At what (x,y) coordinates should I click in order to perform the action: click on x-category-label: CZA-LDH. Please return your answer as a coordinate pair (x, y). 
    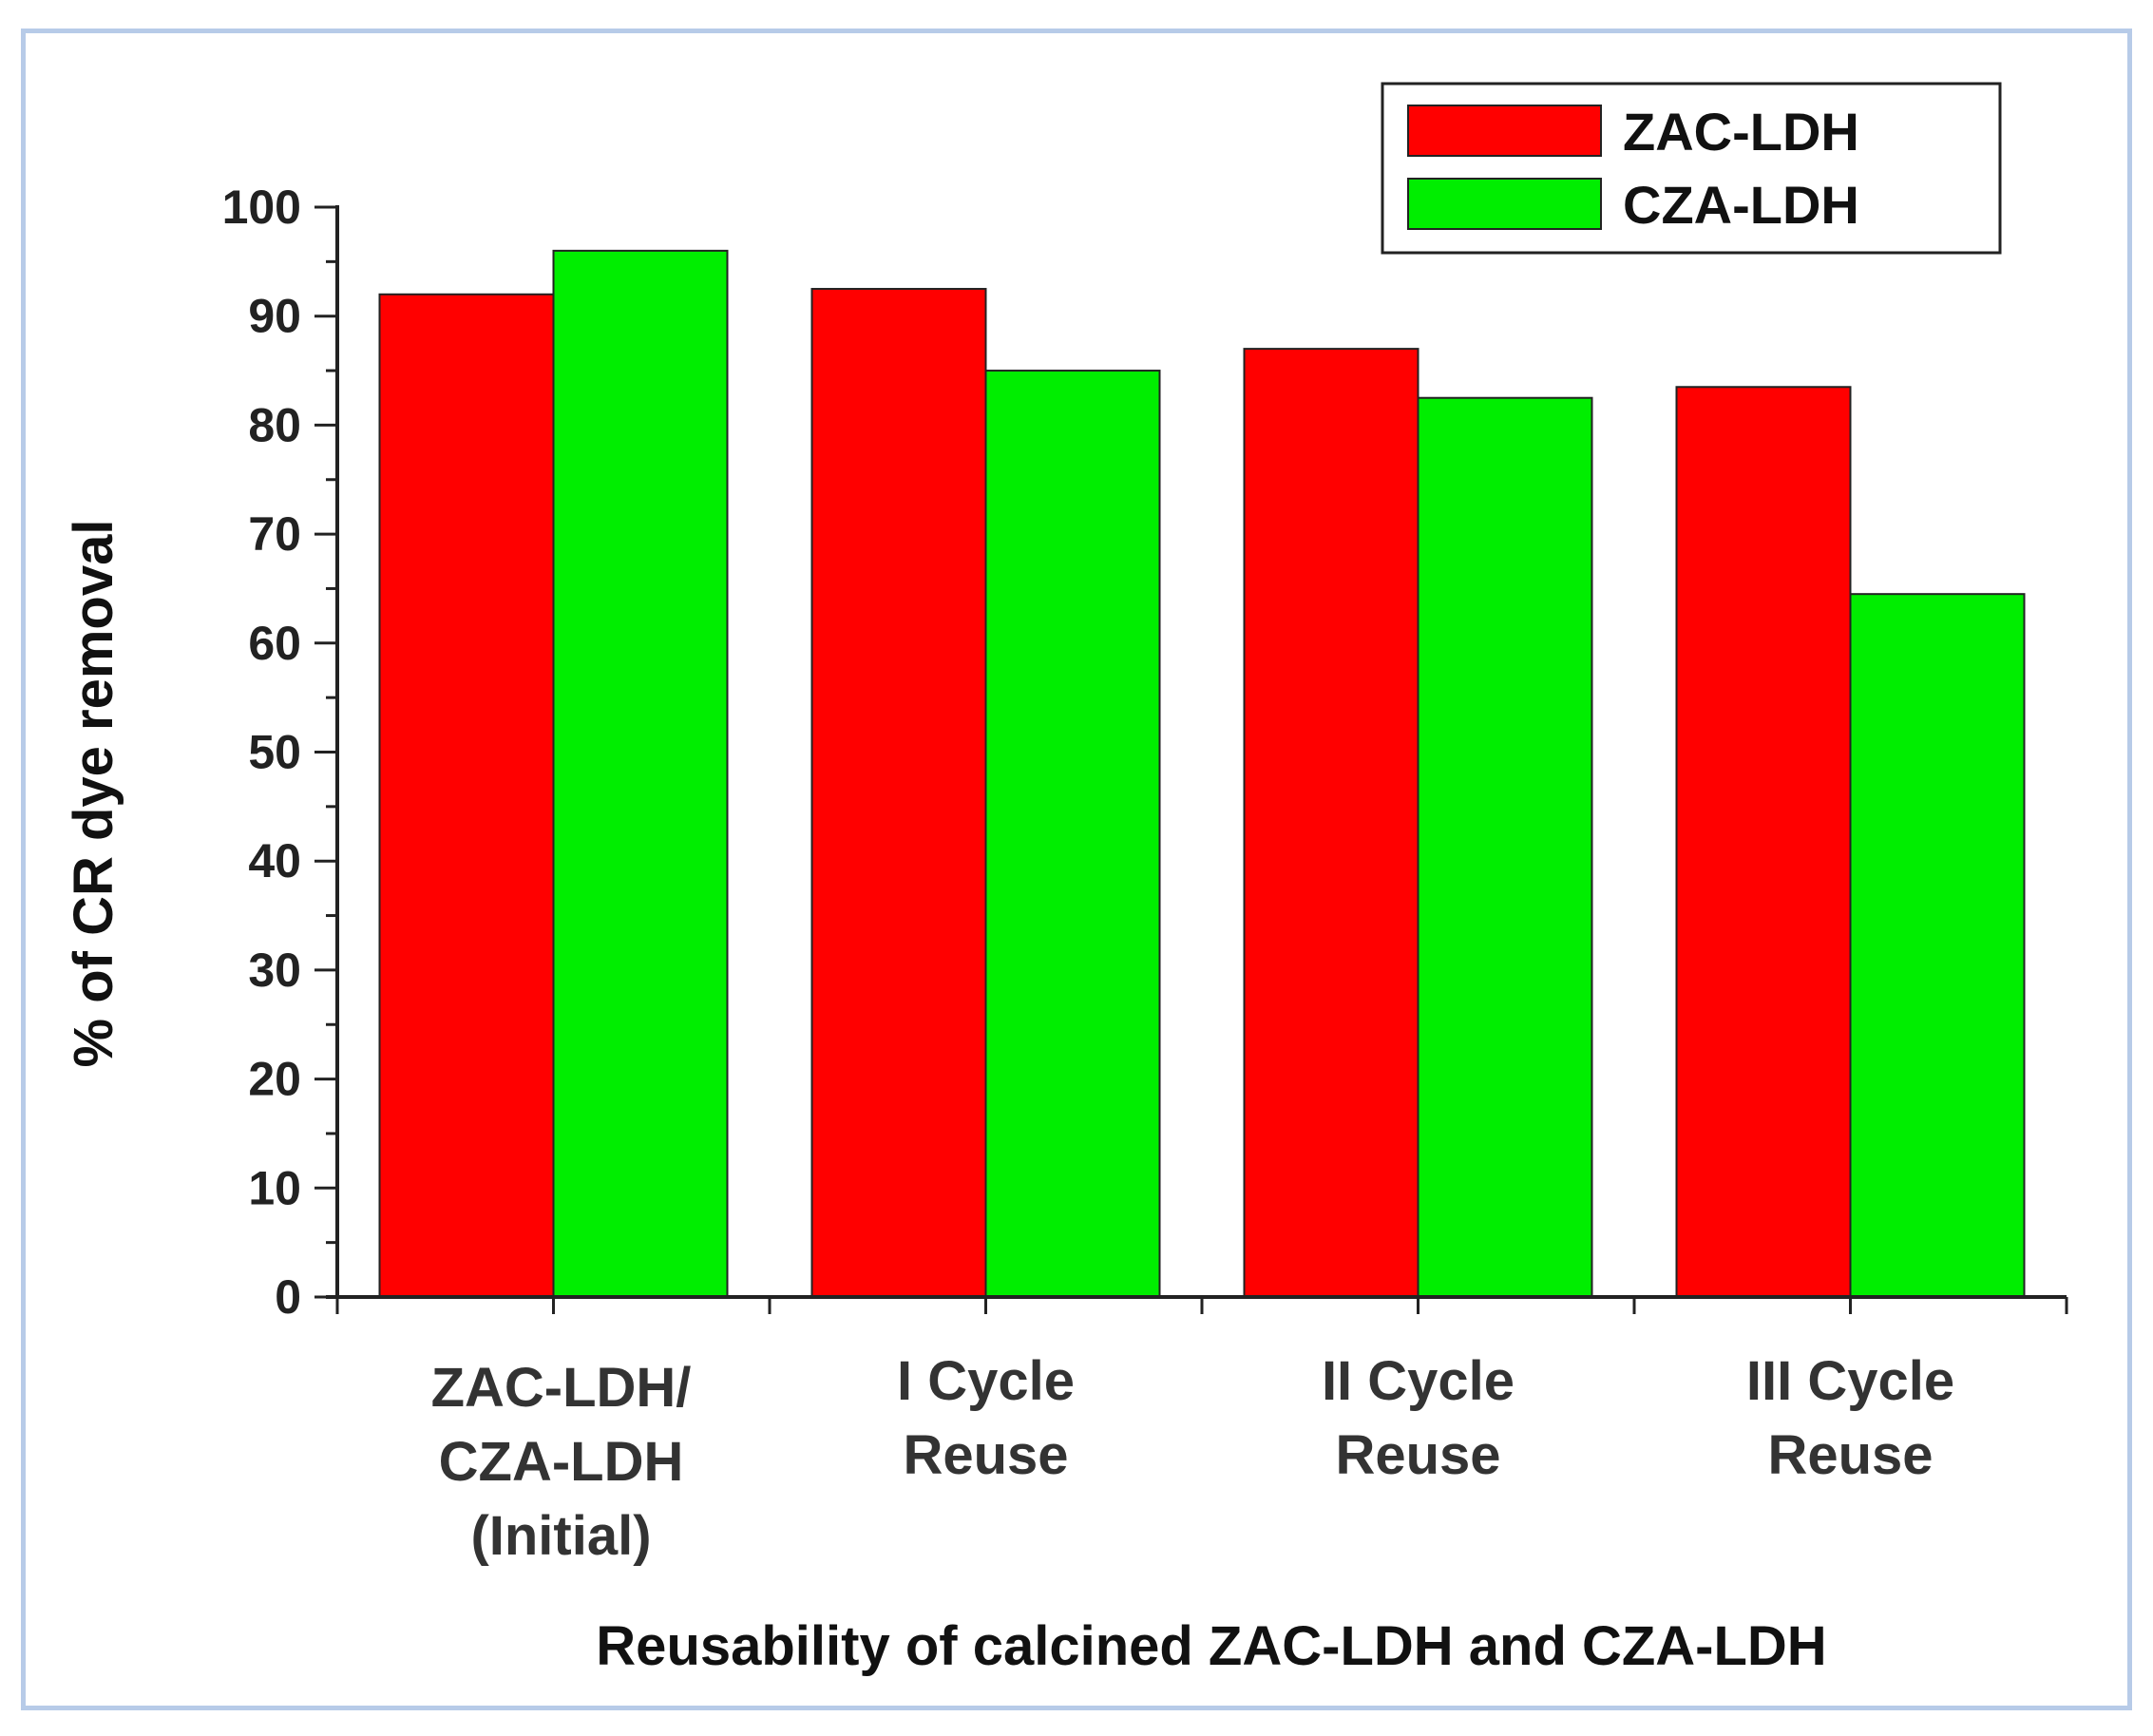
    Looking at the image, I should click on (562, 1462).